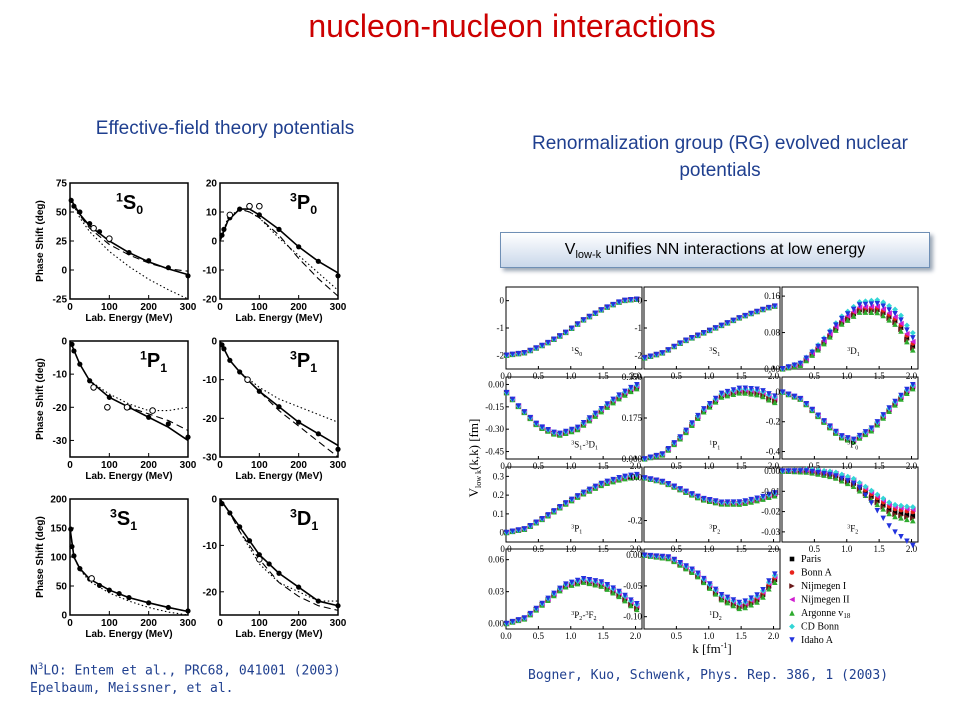  What do you see at coordinates (58, 529) in the screenshot?
I see `y-tick-label: 150` at bounding box center [58, 529].